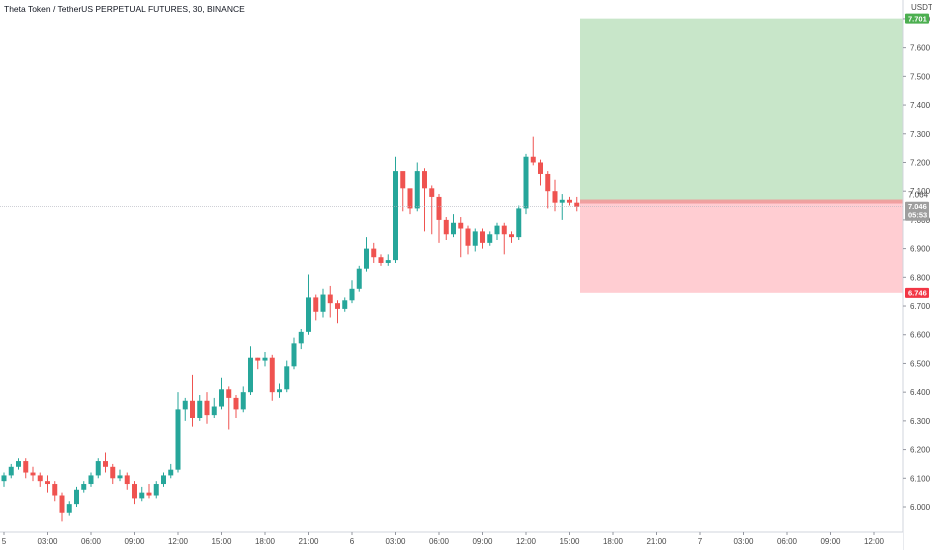 This screenshot has width=932, height=550. I want to click on price-tick-label: 6.000, so click(920, 507).